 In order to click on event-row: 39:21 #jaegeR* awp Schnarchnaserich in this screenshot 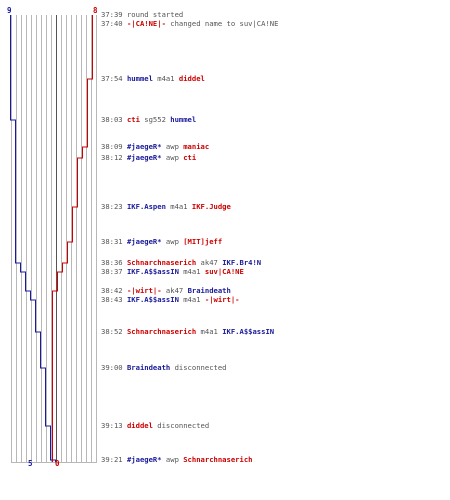, I will do `click(176, 459)`.